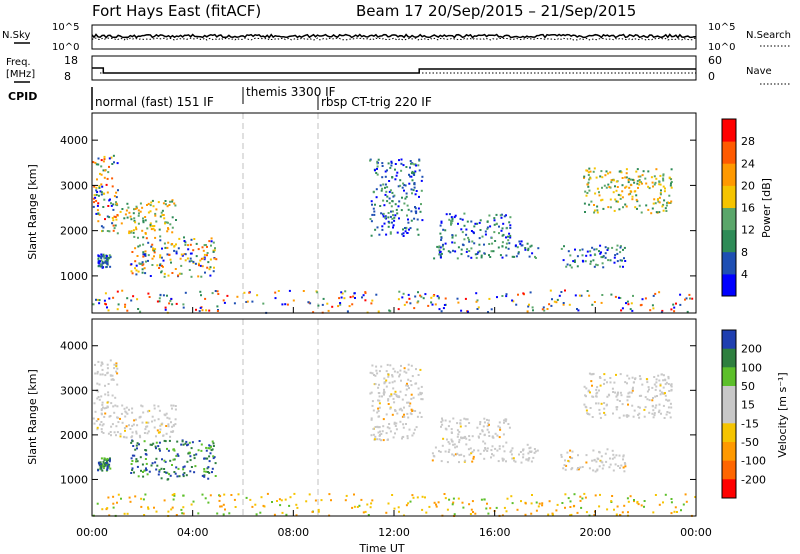  What do you see at coordinates (67, 76) in the screenshot?
I see `freq-tick-bottom: 8` at bounding box center [67, 76].